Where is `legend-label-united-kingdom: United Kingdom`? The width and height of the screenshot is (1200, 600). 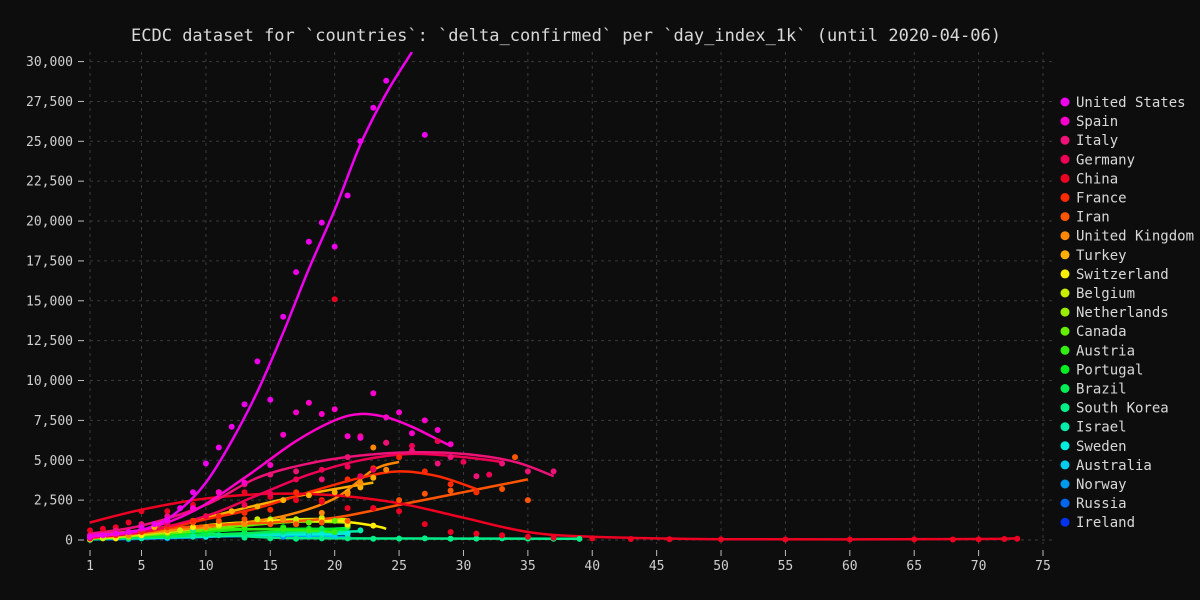 legend-label-united-kingdom: United Kingdom is located at coordinates (1135, 237).